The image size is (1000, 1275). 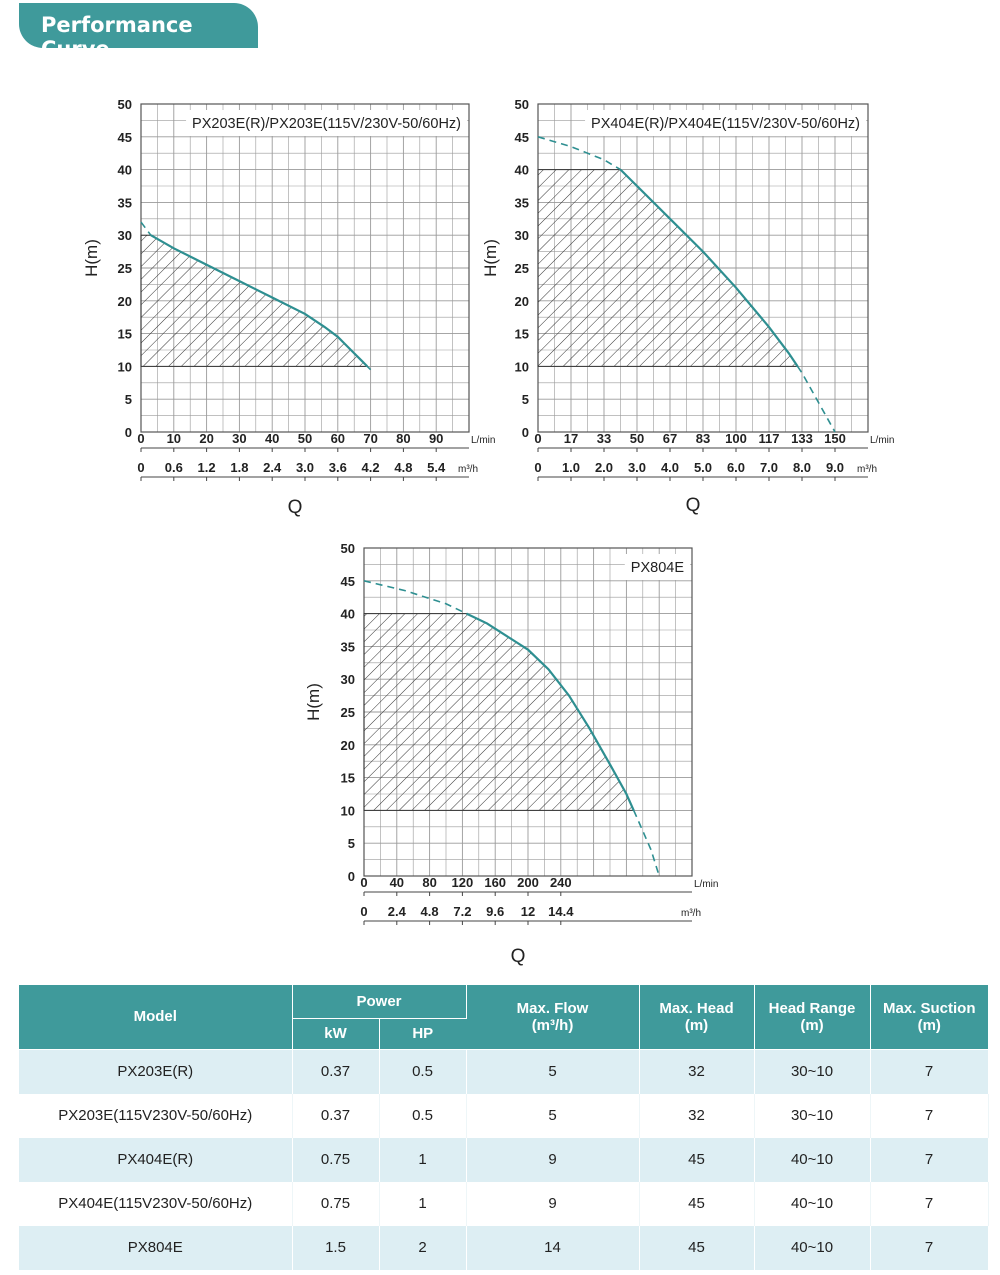 I want to click on section-title: Performance Curve, so click(x=117, y=37).